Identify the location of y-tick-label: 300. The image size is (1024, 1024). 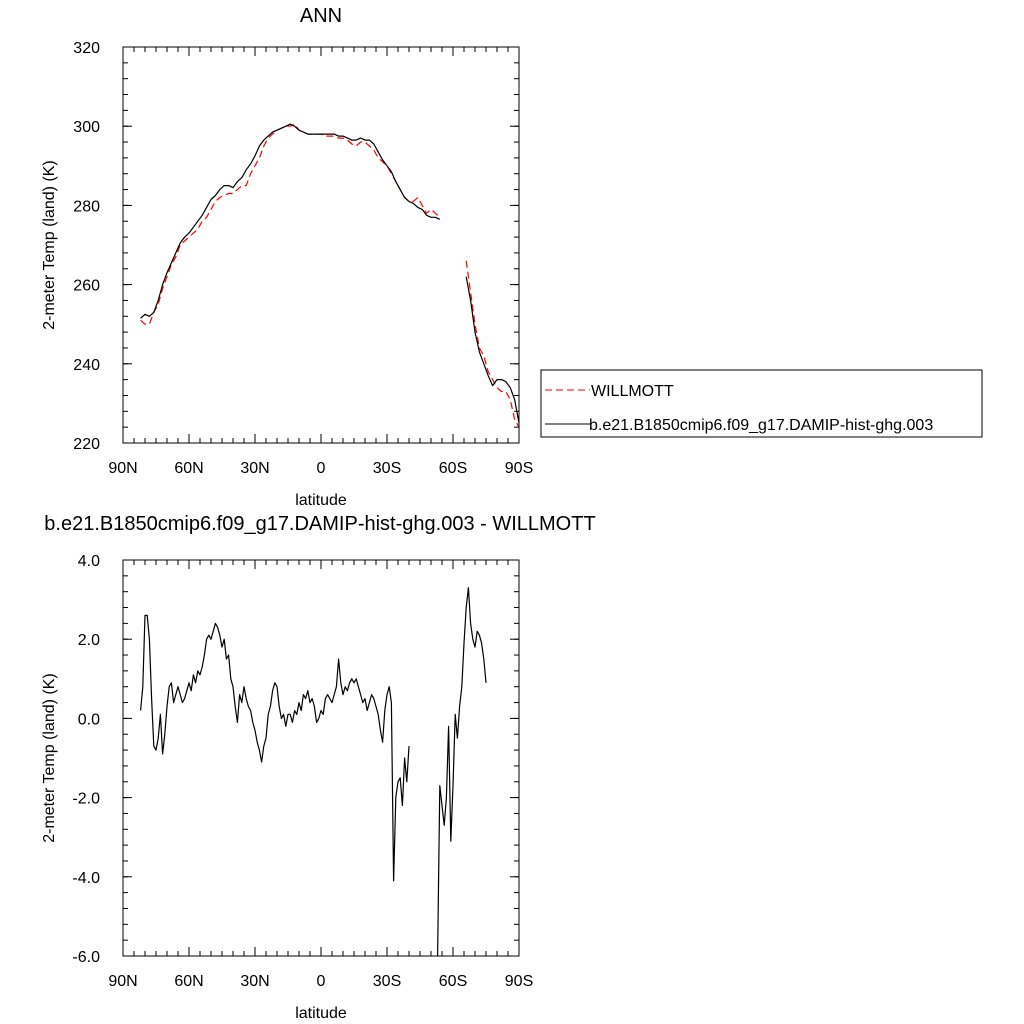
(86, 127).